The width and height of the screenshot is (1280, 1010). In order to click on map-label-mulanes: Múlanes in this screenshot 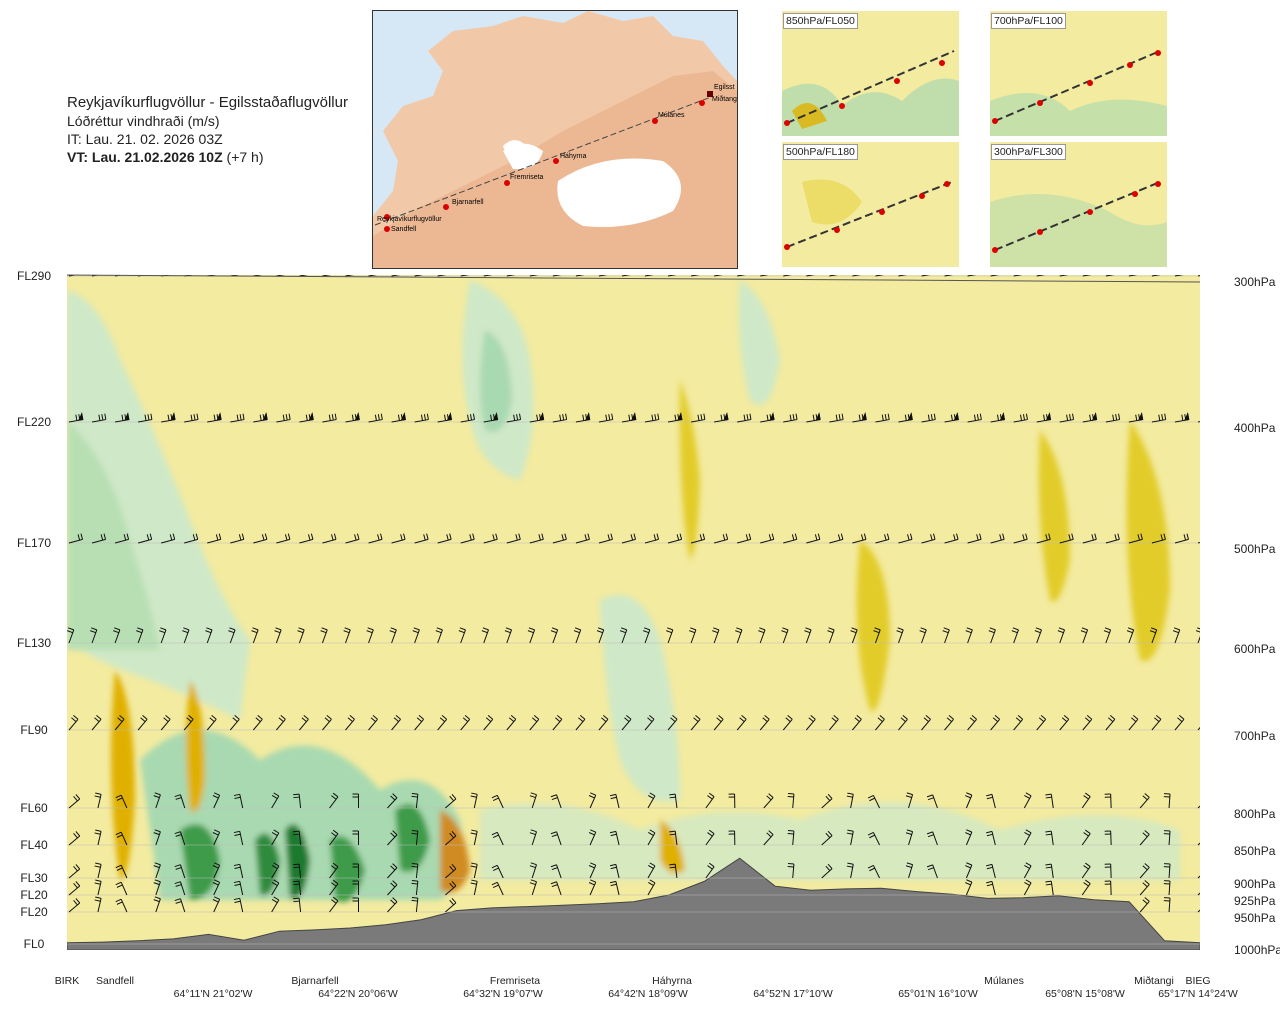, I will do `click(671, 115)`.